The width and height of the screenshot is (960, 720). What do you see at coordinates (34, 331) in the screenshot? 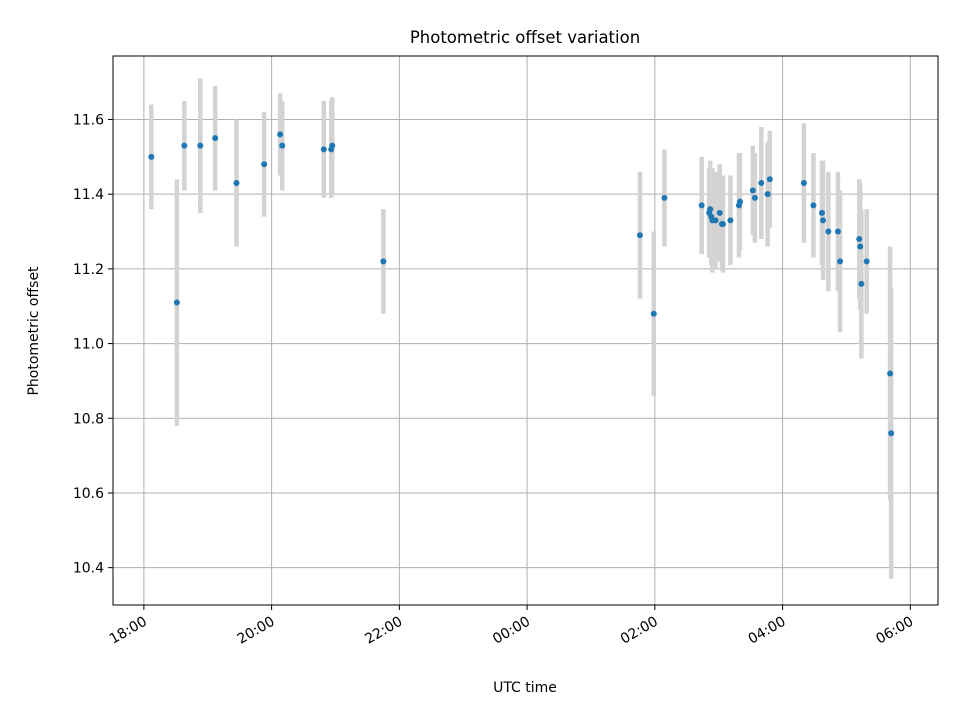
I see `y-axis-label: Photometric offset` at bounding box center [34, 331].